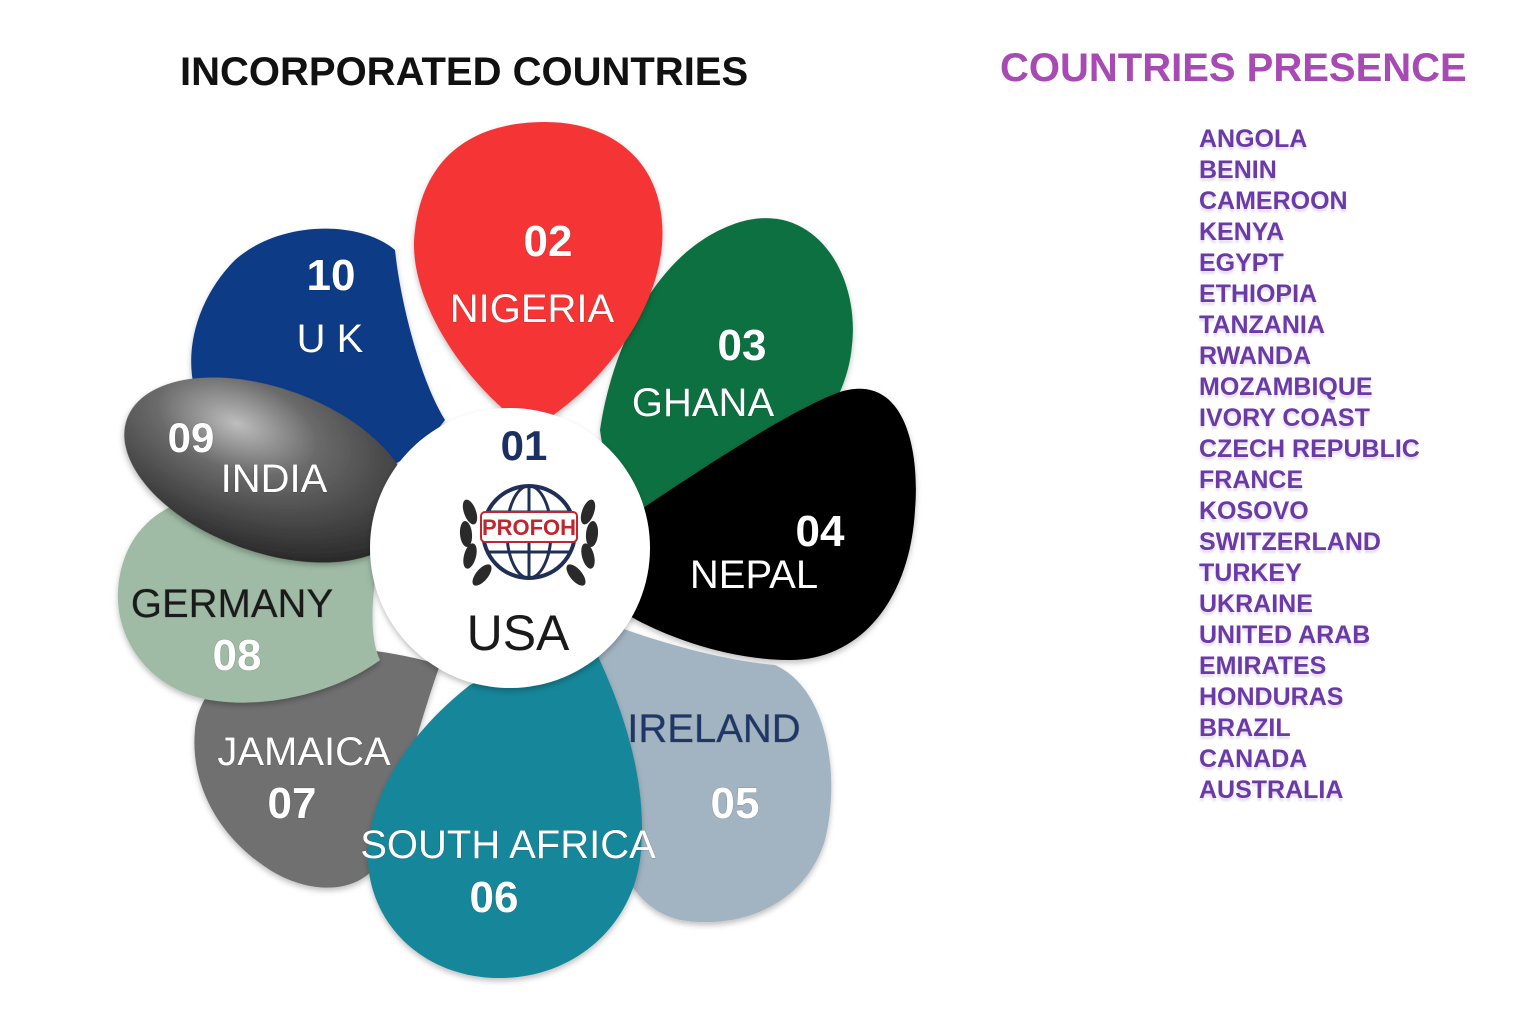  Describe the element at coordinates (464, 72) in the screenshot. I see `left-title: INCORPORATED COUNTRIES` at that location.